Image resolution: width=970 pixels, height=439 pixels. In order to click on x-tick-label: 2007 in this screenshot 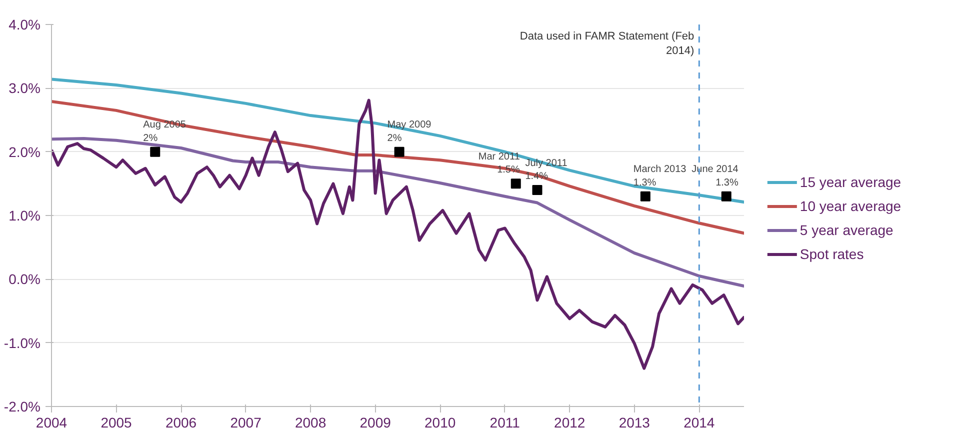, I will do `click(246, 422)`.